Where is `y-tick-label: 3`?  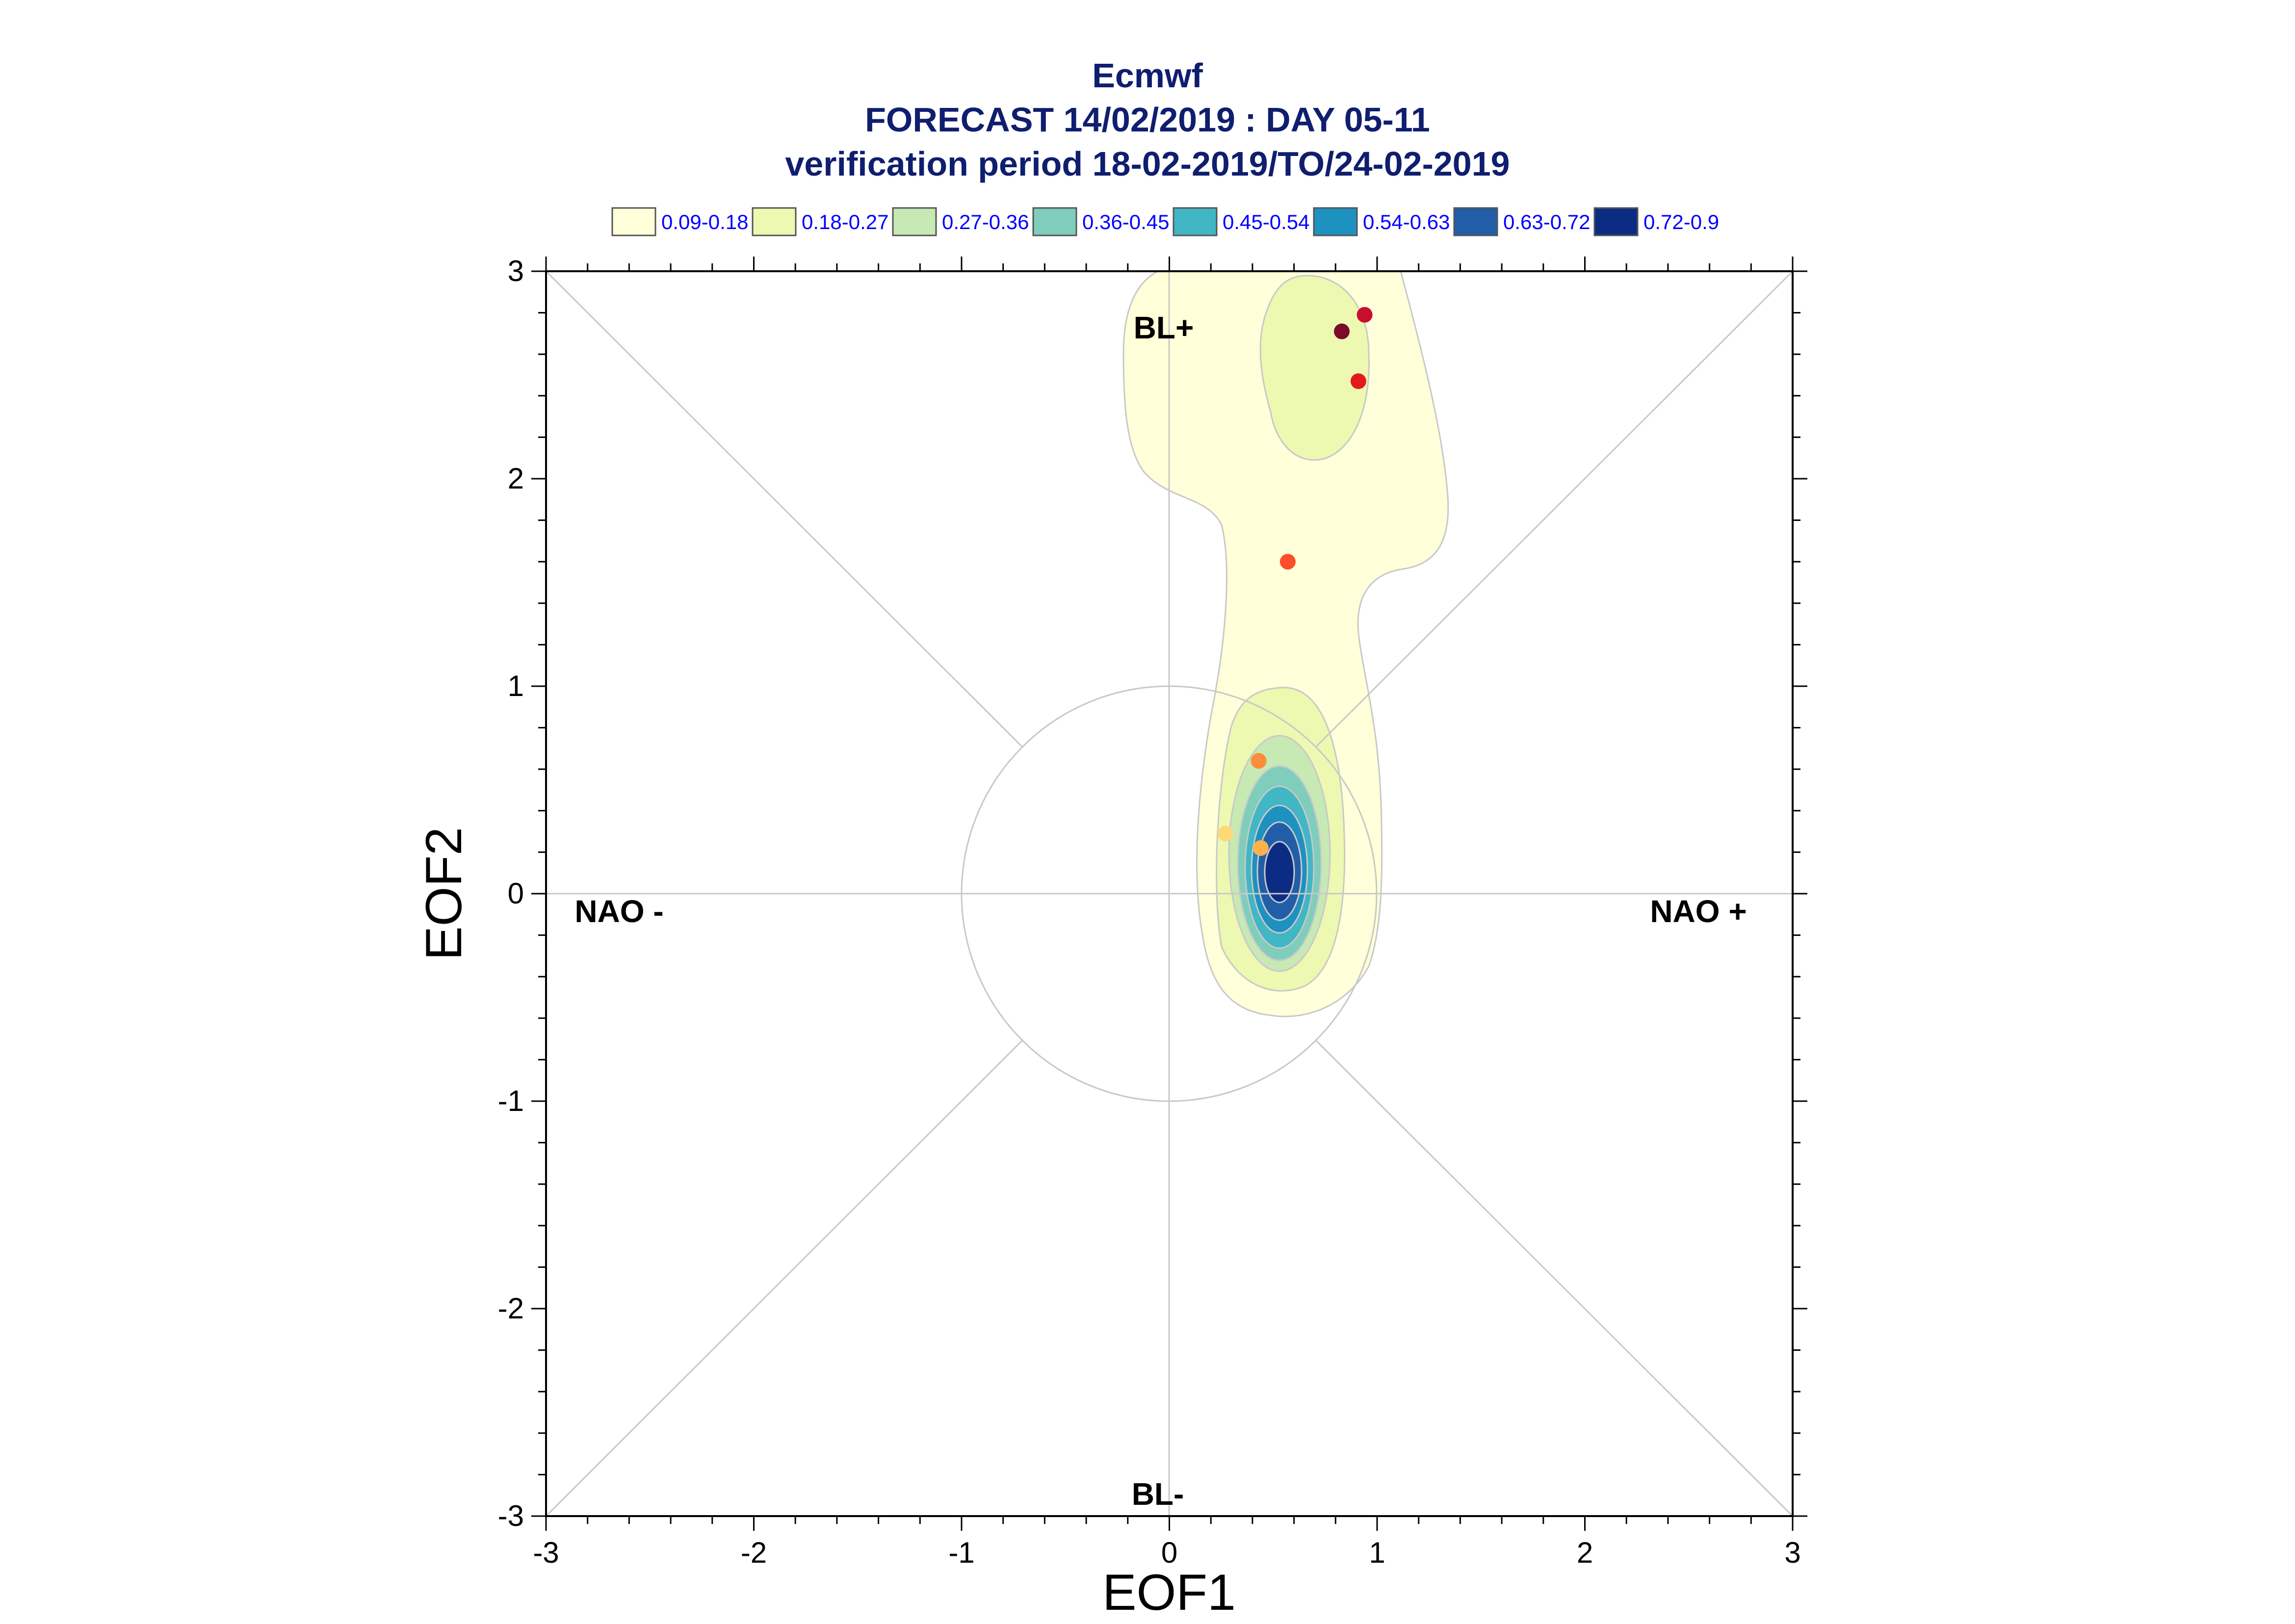
y-tick-label: 3 is located at coordinates (516, 271).